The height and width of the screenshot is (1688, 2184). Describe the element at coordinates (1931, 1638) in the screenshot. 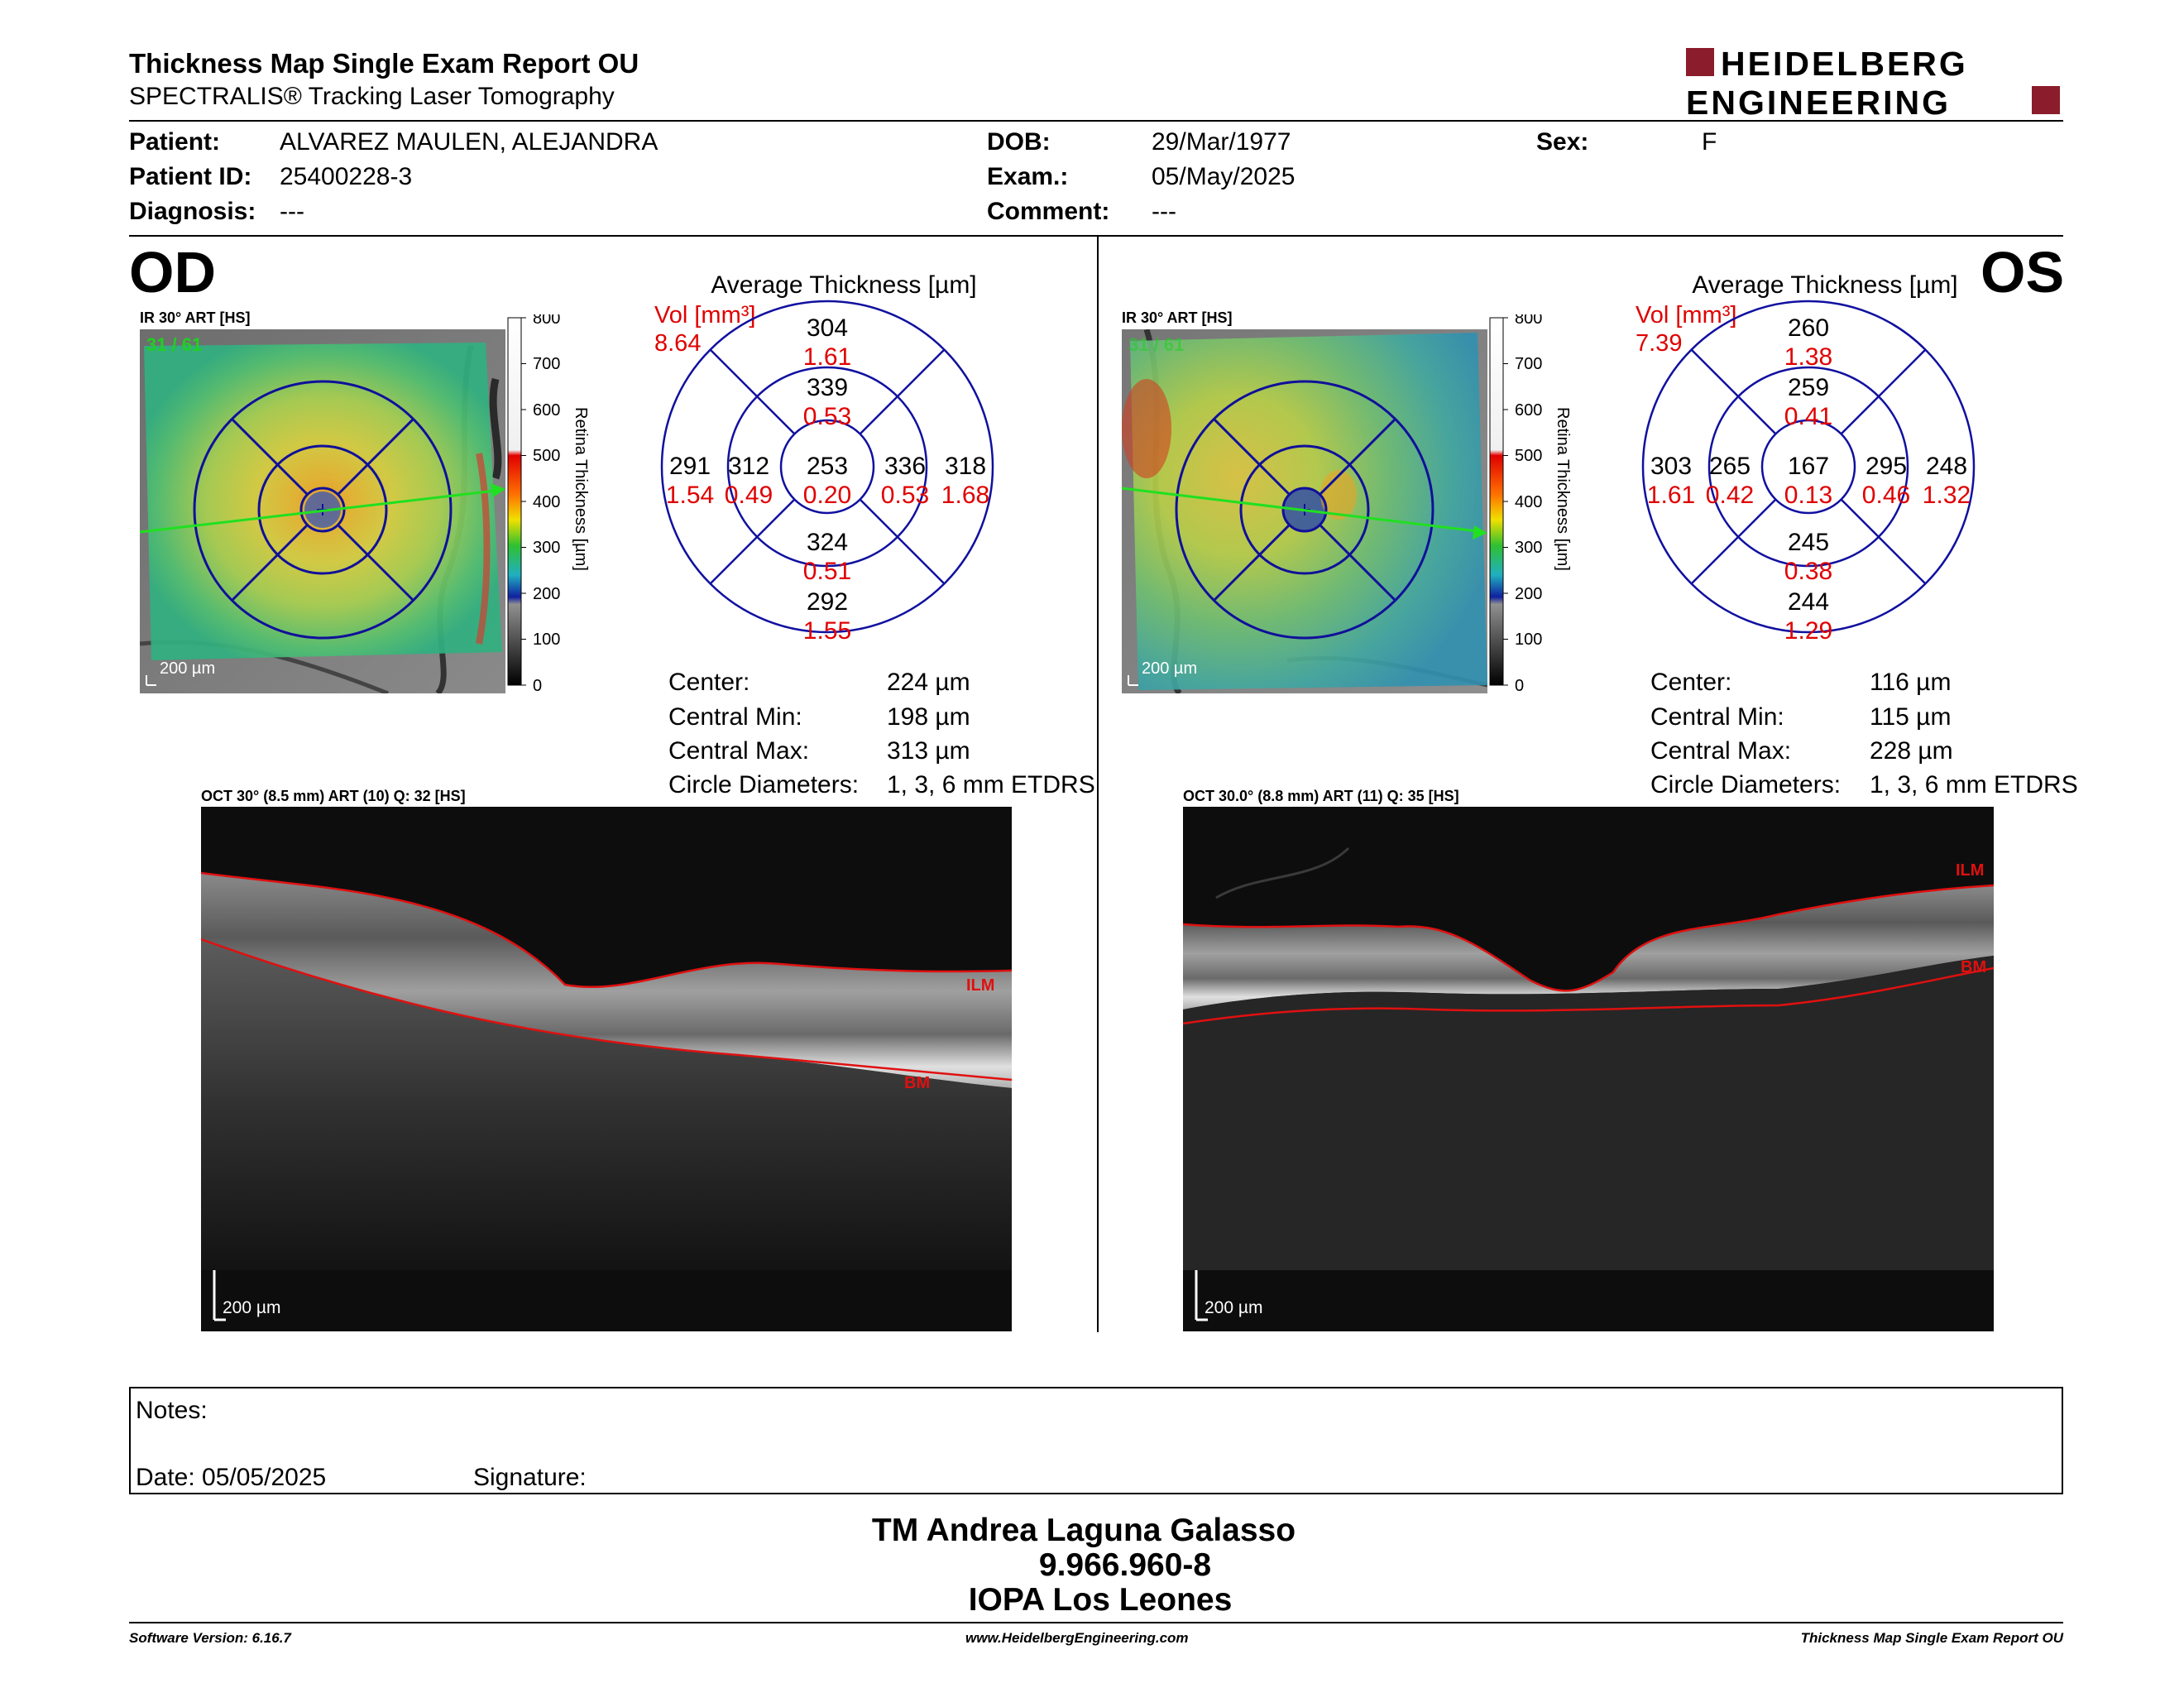

I see `footer-report-name: Thickness Map Single Exam Report OU` at that location.